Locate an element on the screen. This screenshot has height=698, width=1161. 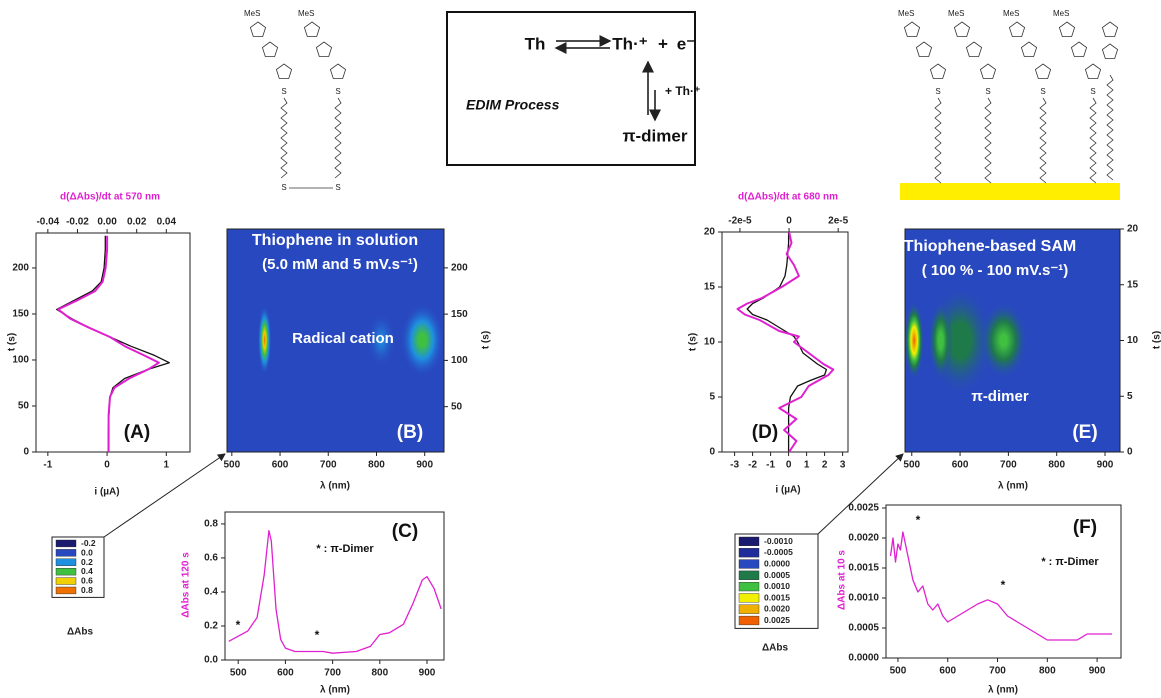
y-tick-label: 20 is located at coordinates (710, 232).